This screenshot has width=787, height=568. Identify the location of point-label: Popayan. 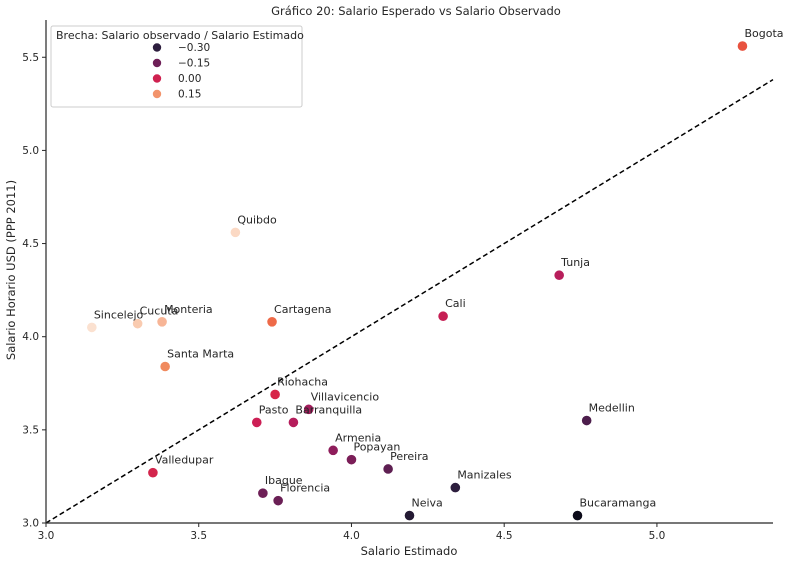
(376, 447).